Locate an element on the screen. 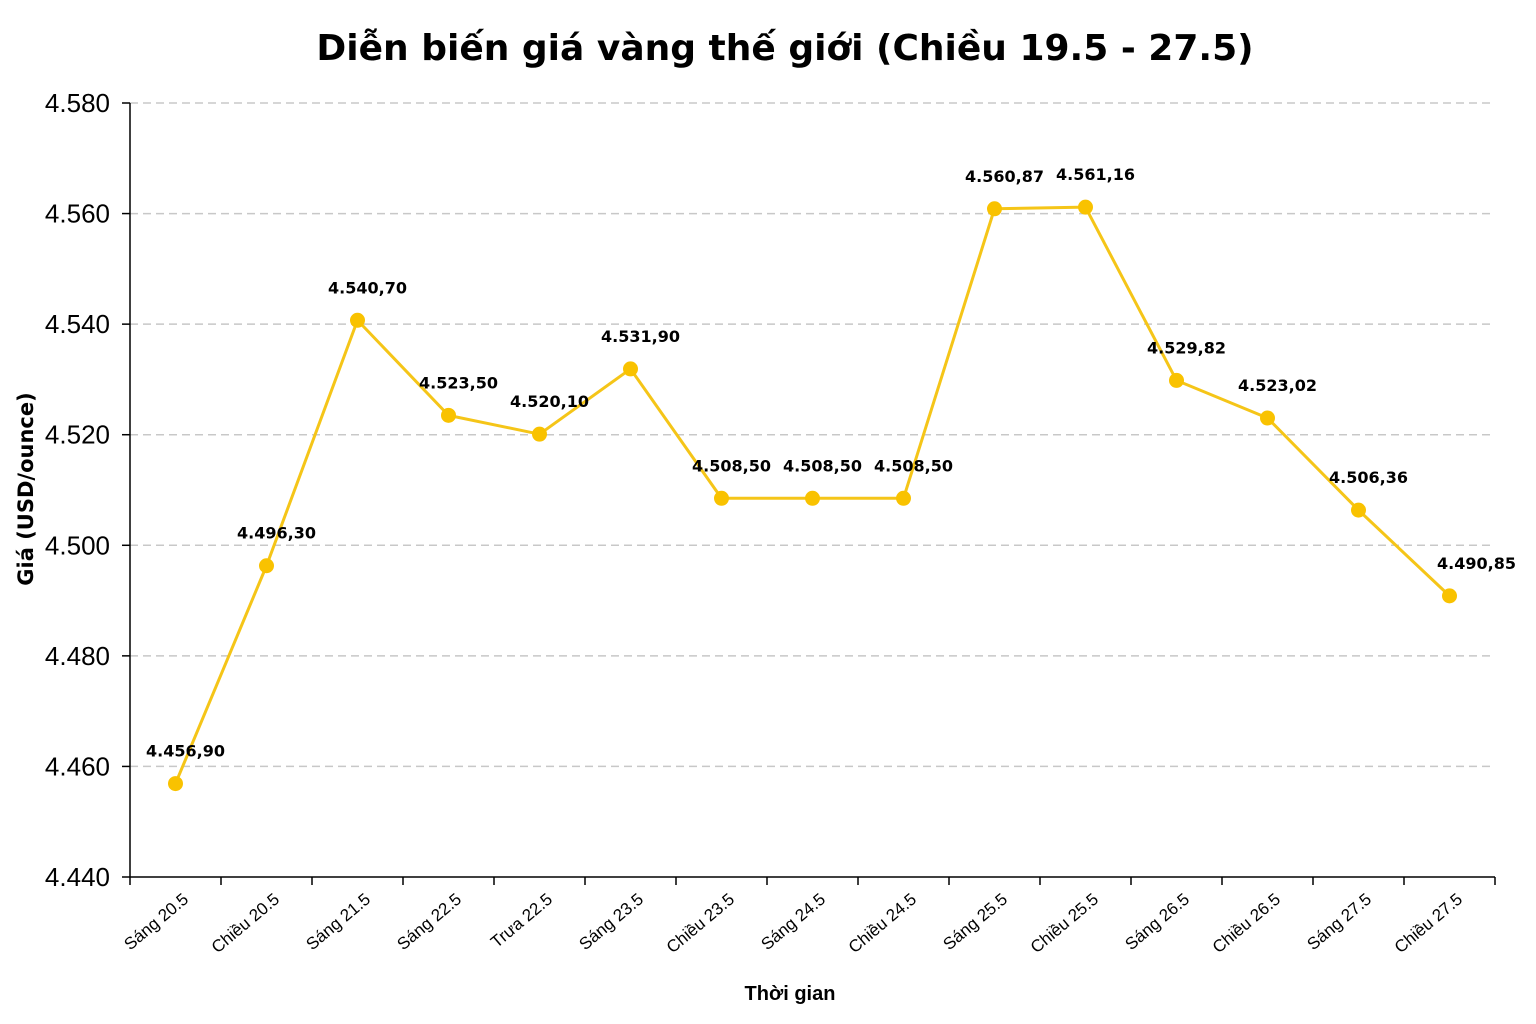  data-label: 4.561,16 is located at coordinates (1095, 174).